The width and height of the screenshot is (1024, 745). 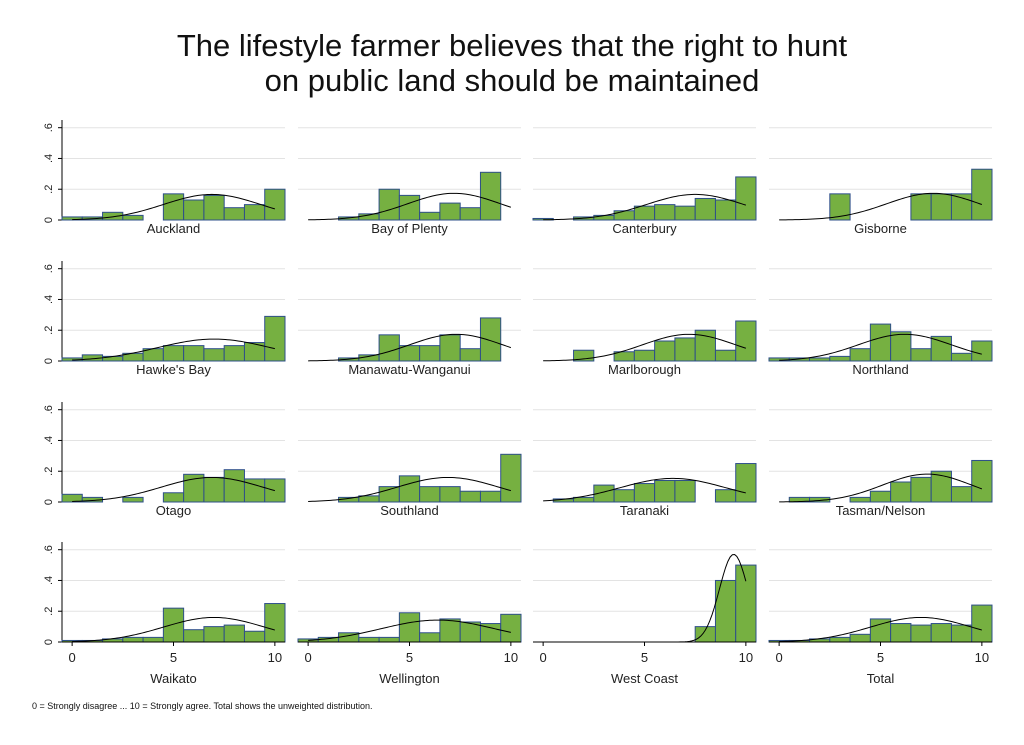 What do you see at coordinates (543, 657) in the screenshot?
I see `x-tick-label-west-coast-0: 0` at bounding box center [543, 657].